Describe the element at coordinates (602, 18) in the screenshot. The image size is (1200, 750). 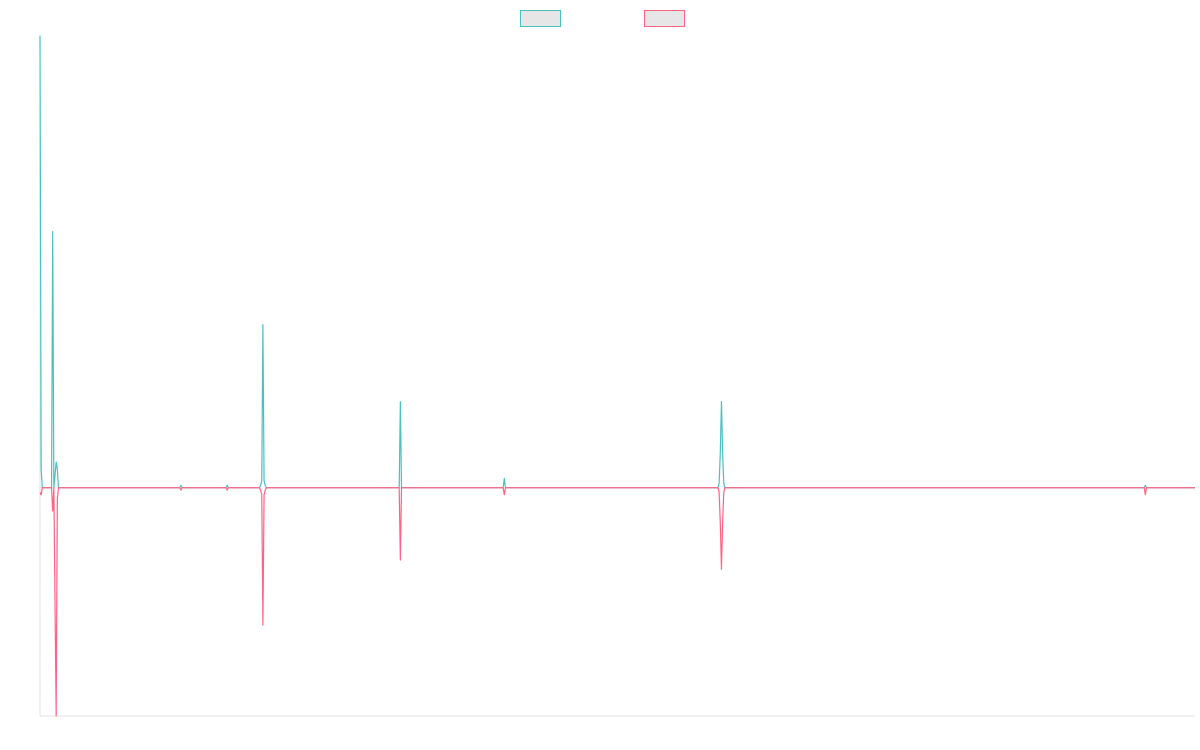
I see `legend` at that location.